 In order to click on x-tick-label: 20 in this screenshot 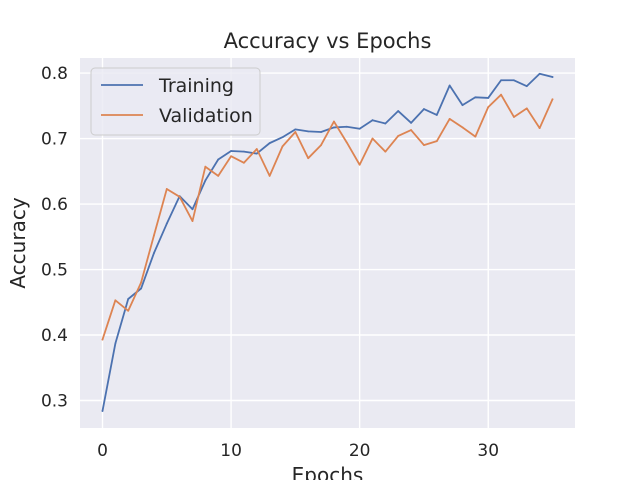, I will do `click(360, 451)`.